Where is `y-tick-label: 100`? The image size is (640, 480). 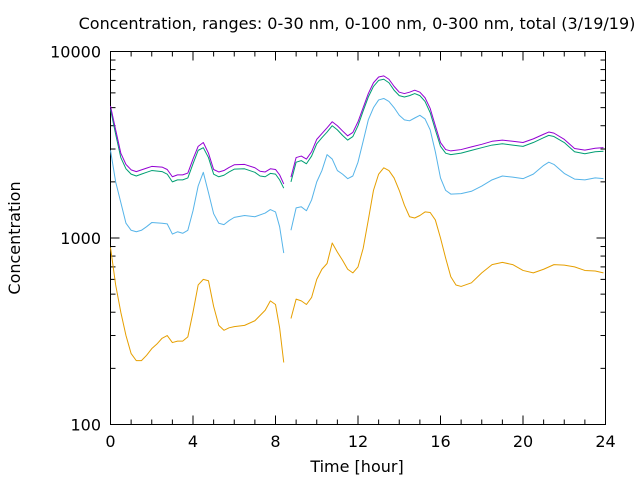 y-tick-label: 100 is located at coordinates (85, 425).